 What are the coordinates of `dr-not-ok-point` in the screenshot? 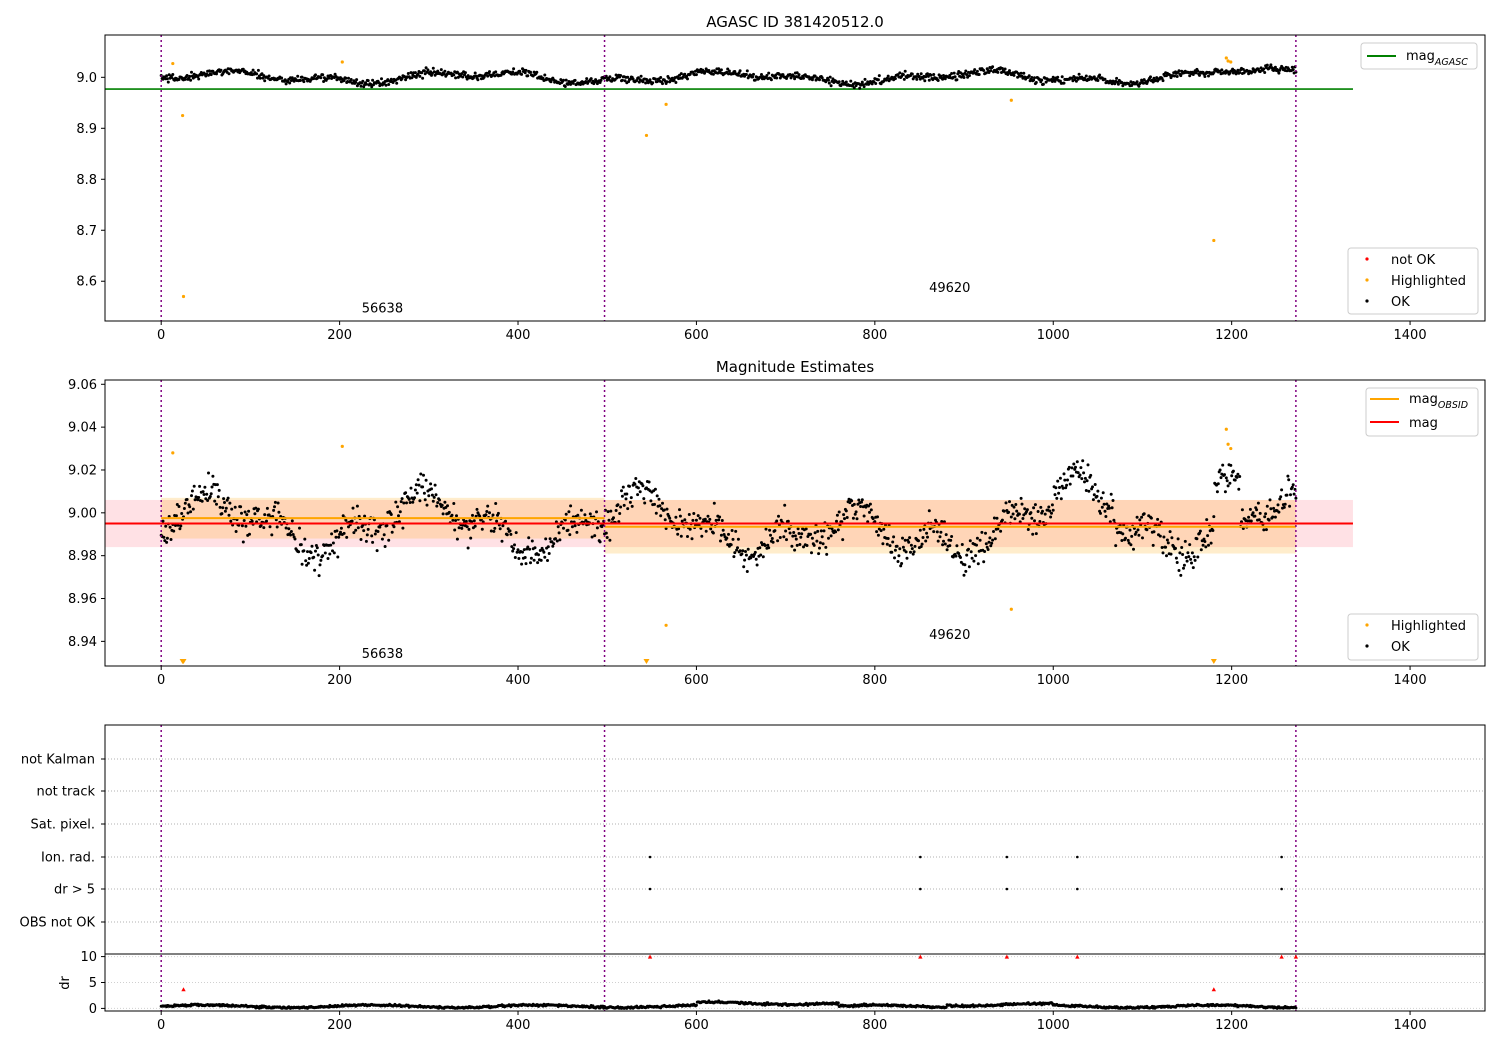 It's located at (650, 956).